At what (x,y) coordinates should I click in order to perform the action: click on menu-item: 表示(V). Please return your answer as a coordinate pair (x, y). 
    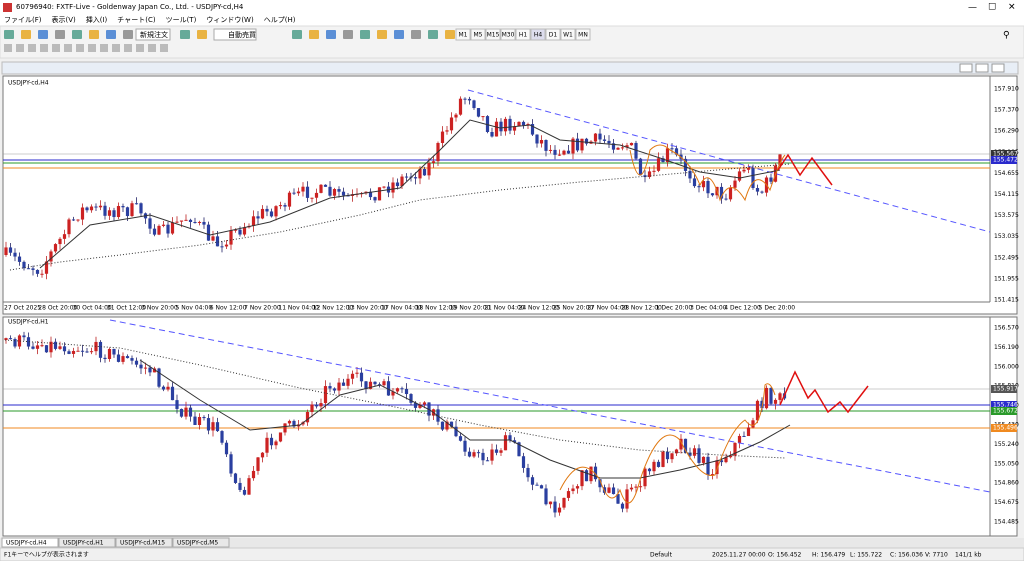
    Looking at the image, I should click on (64, 19).